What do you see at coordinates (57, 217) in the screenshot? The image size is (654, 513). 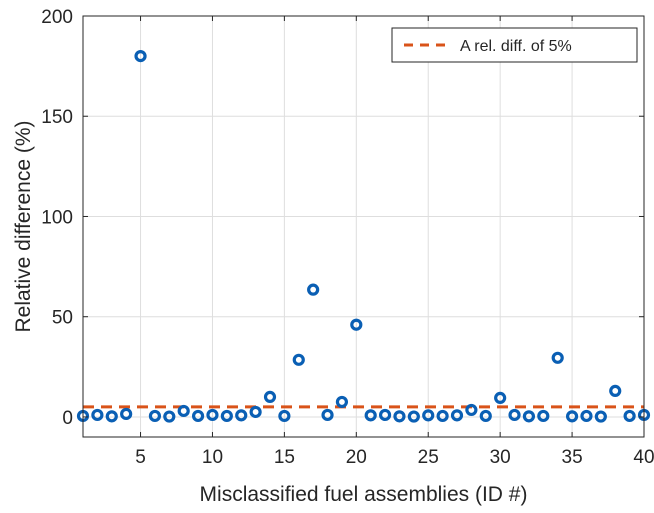 I see `y-tick-label: 100` at bounding box center [57, 217].